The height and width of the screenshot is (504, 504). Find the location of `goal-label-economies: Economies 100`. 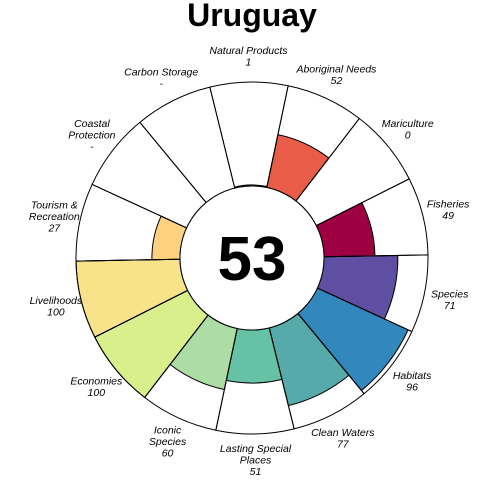

goal-label-economies: Economies 100 is located at coordinates (96, 387).